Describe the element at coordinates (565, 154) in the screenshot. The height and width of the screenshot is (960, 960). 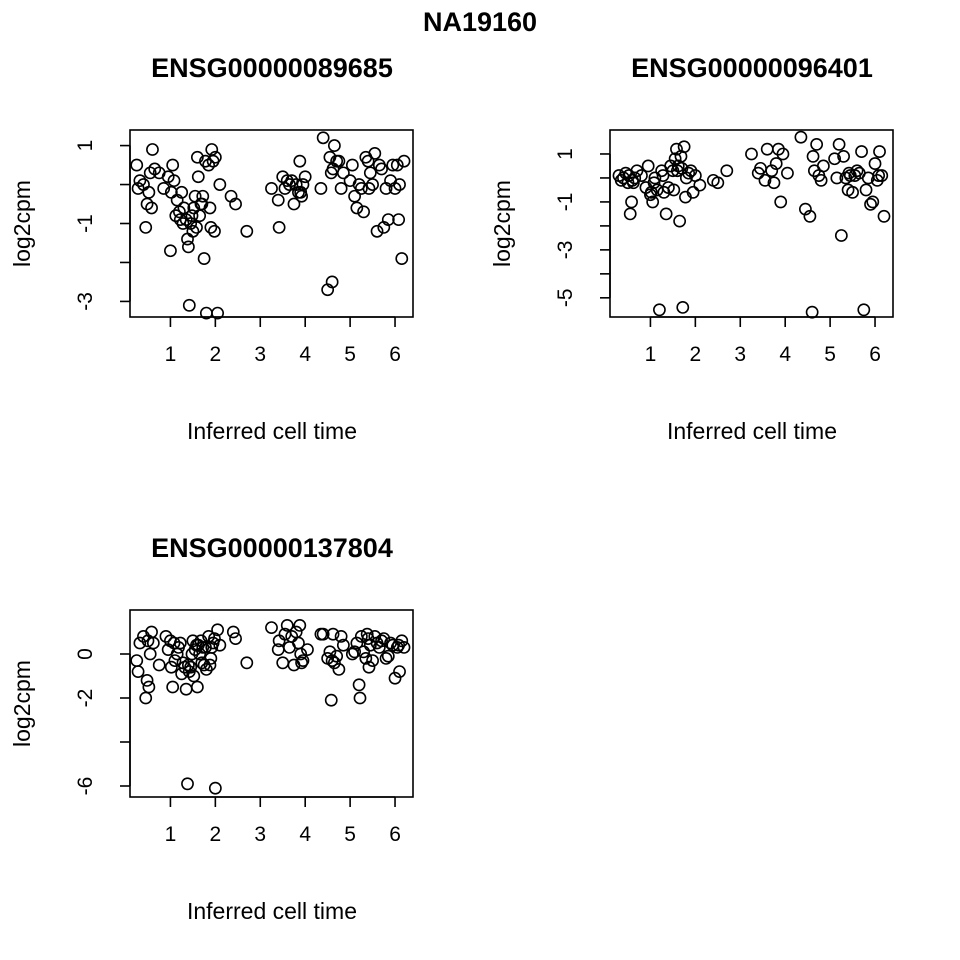
I see `y-tick-label: 1` at that location.